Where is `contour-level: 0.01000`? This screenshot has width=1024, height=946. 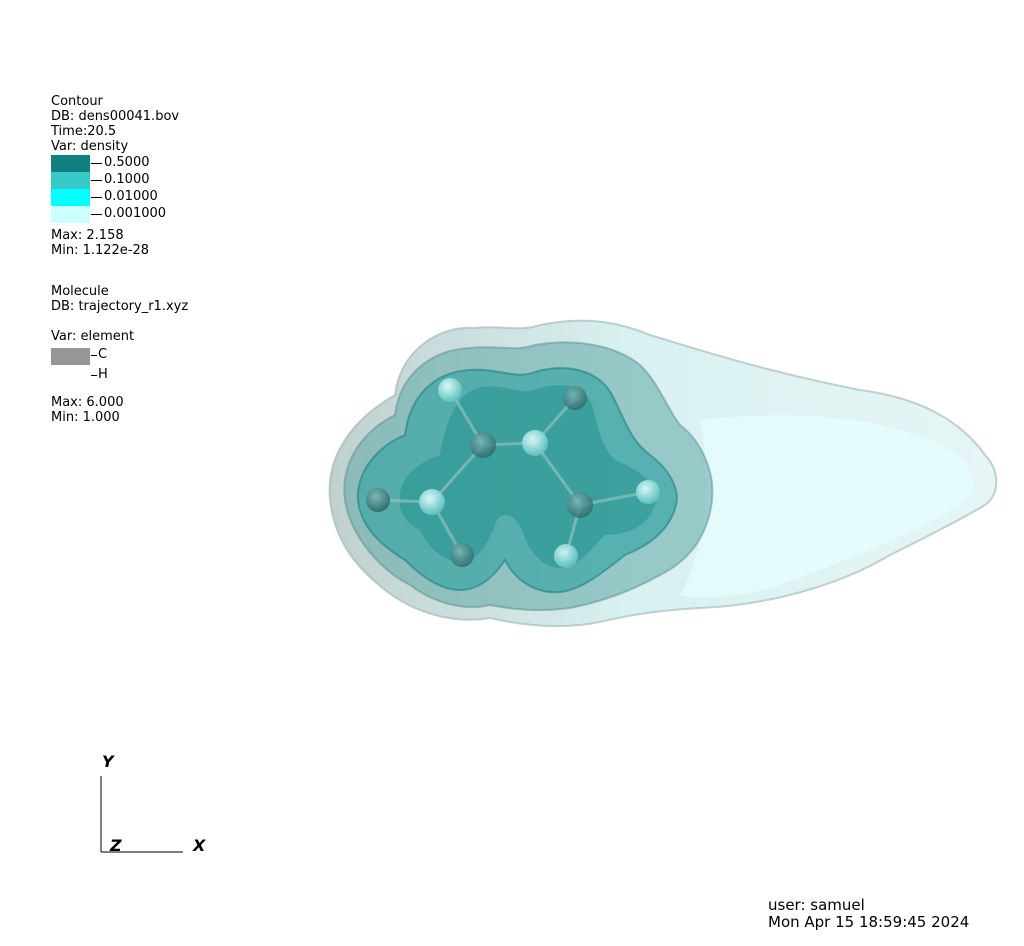
contour-level: 0.01000 is located at coordinates (115, 197).